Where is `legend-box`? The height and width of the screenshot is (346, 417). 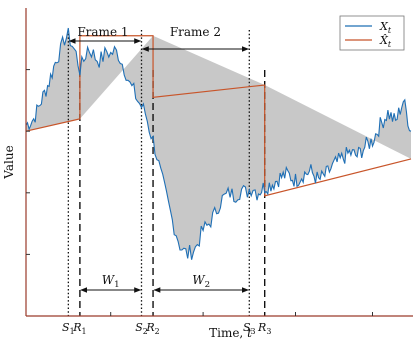 legend-box is located at coordinates (372, 33).